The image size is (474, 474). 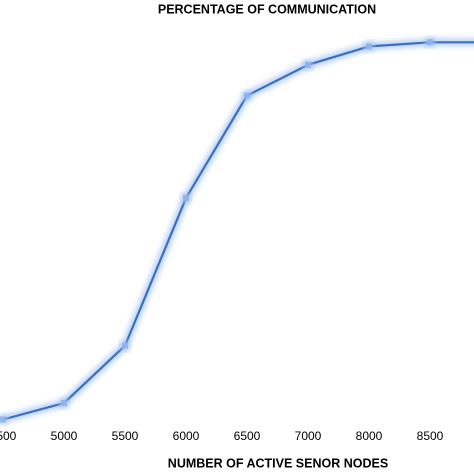 What do you see at coordinates (267, 9) in the screenshot?
I see `chart-title: PERCENTAGE OF COMMUNICATION` at bounding box center [267, 9].